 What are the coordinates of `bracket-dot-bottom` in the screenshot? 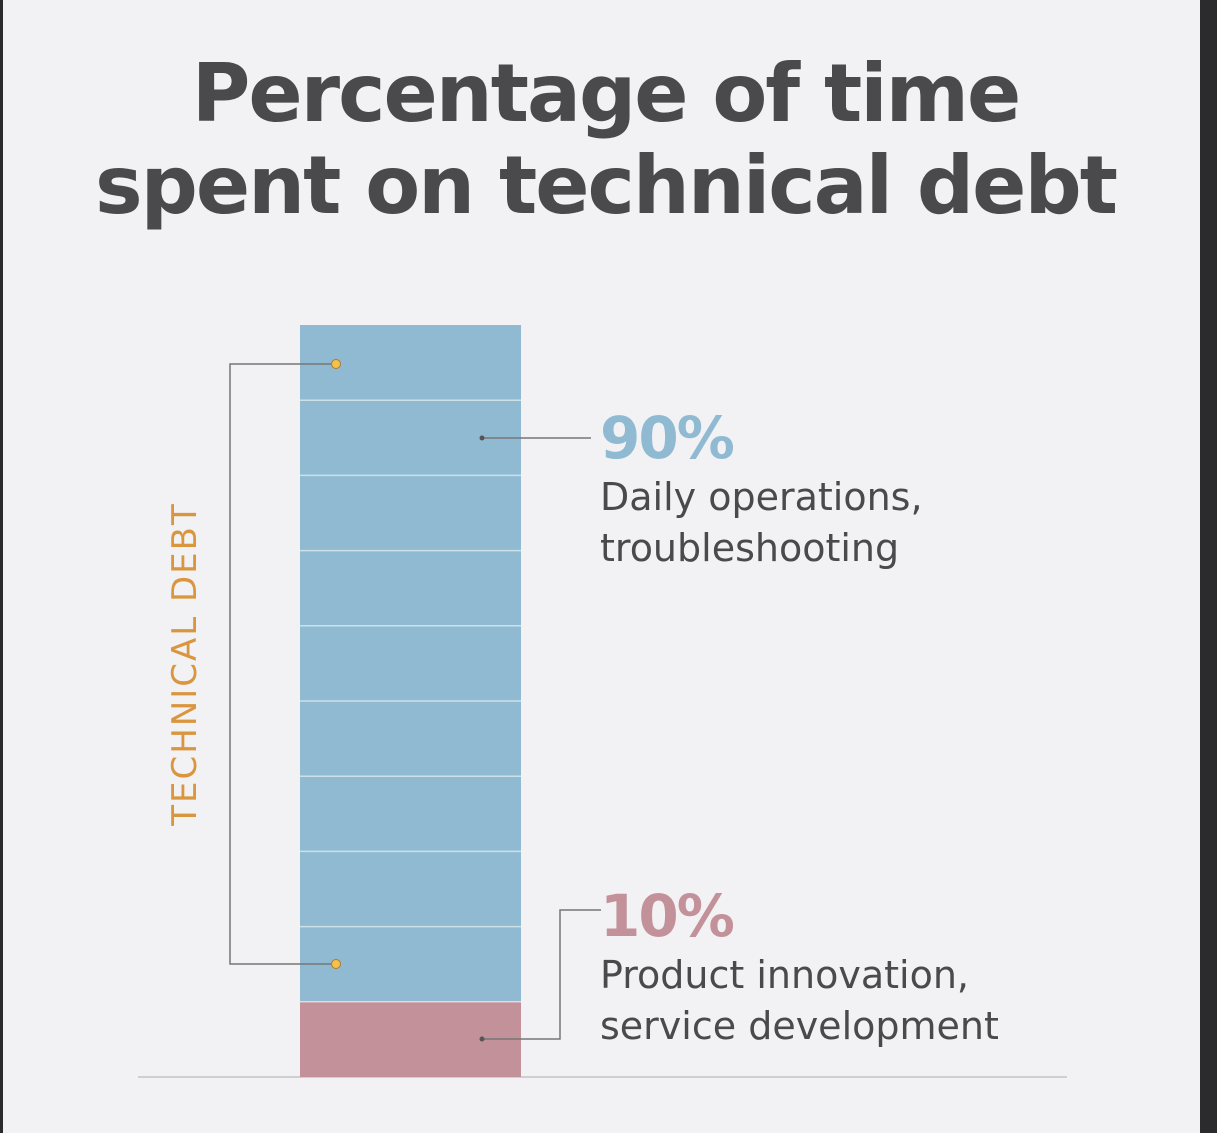 It's located at (336, 964).